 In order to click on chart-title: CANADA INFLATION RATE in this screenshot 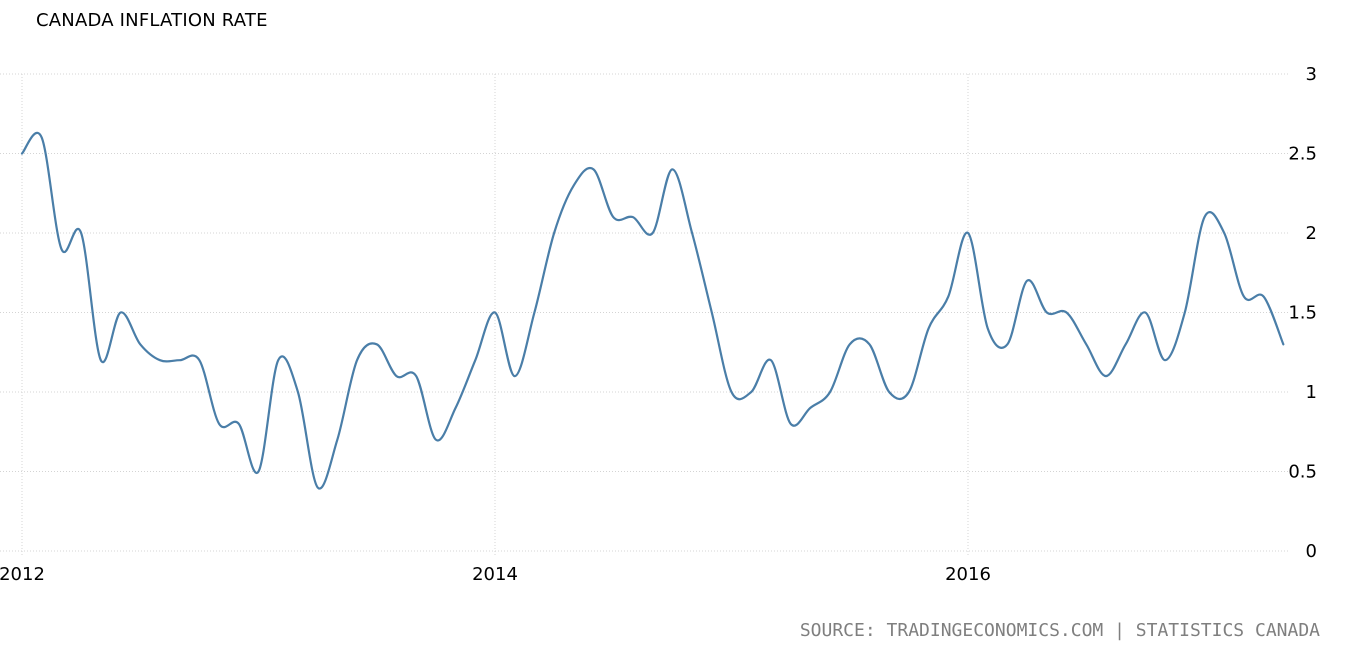, I will do `click(152, 20)`.